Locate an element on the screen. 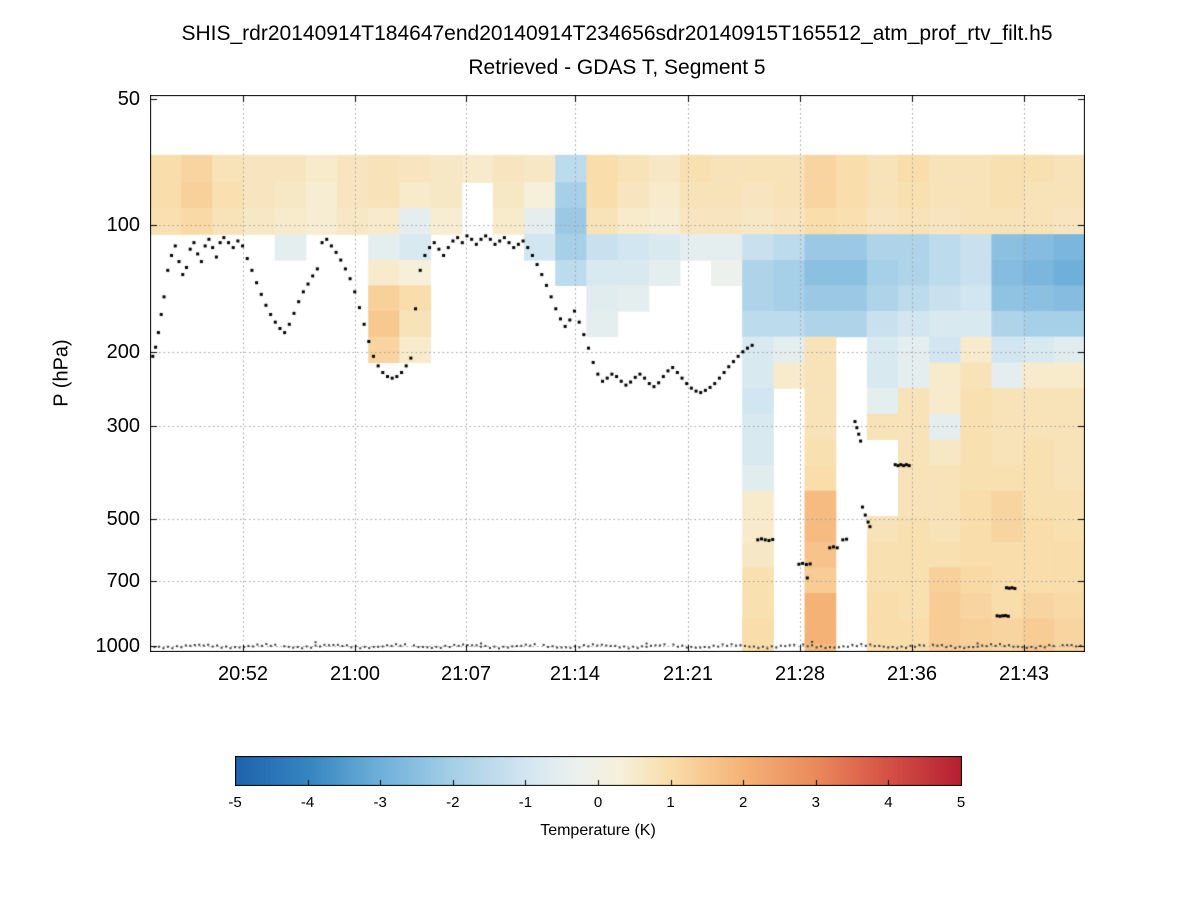 The width and height of the screenshot is (1200, 900). colorbar-tick-label-1: 1 is located at coordinates (670, 802).